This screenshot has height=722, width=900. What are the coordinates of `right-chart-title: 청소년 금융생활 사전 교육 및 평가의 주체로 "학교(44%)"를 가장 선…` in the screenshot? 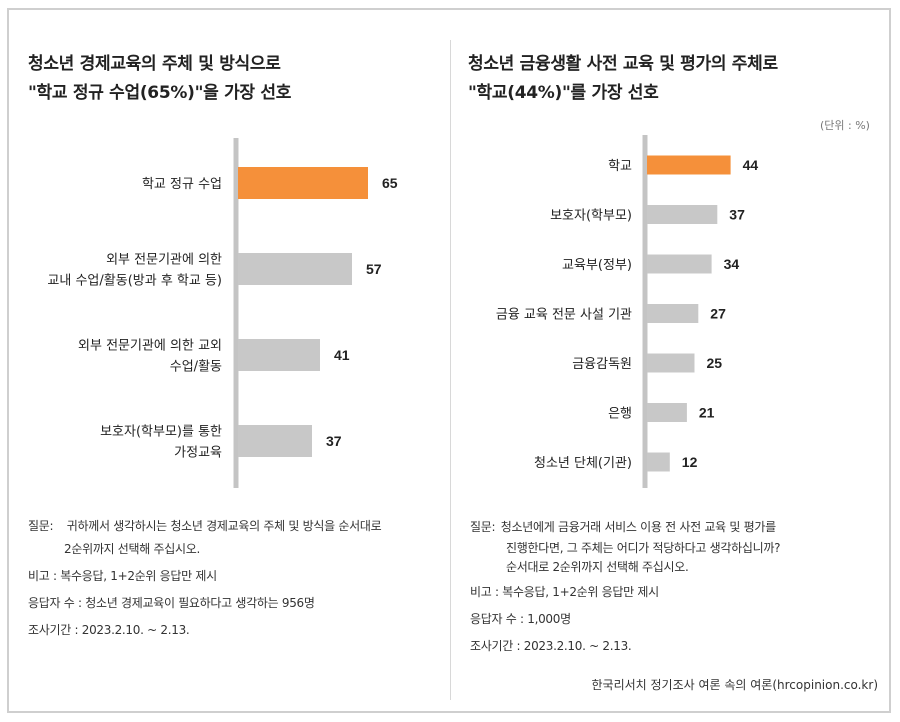 It's located at (623, 79).